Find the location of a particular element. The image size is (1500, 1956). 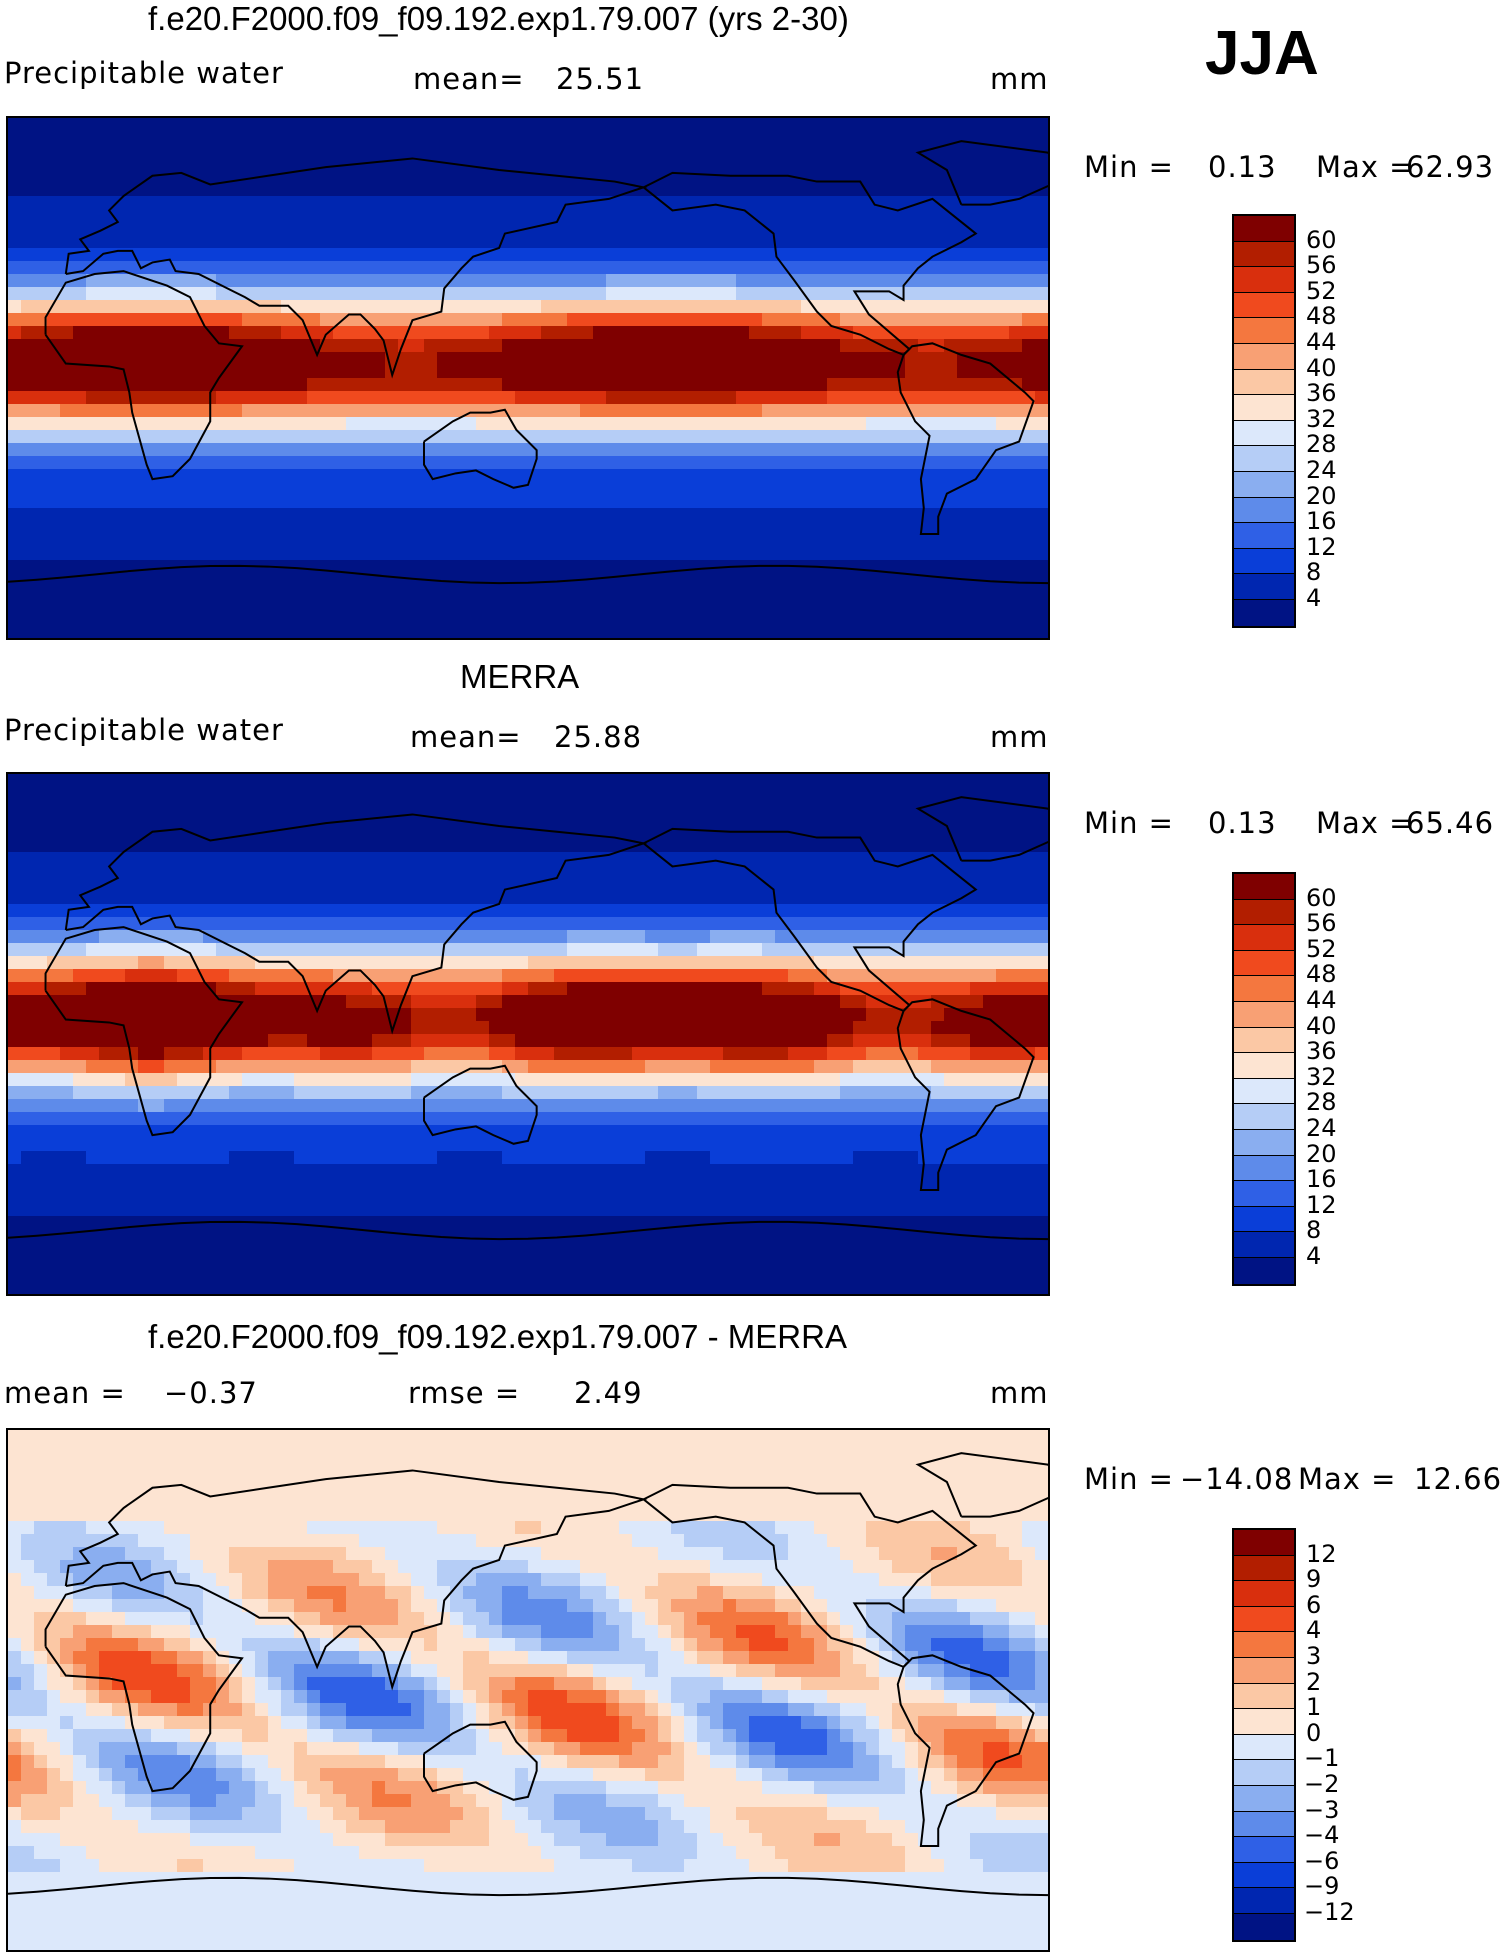

max-value: 62.93 is located at coordinates (1450, 167).